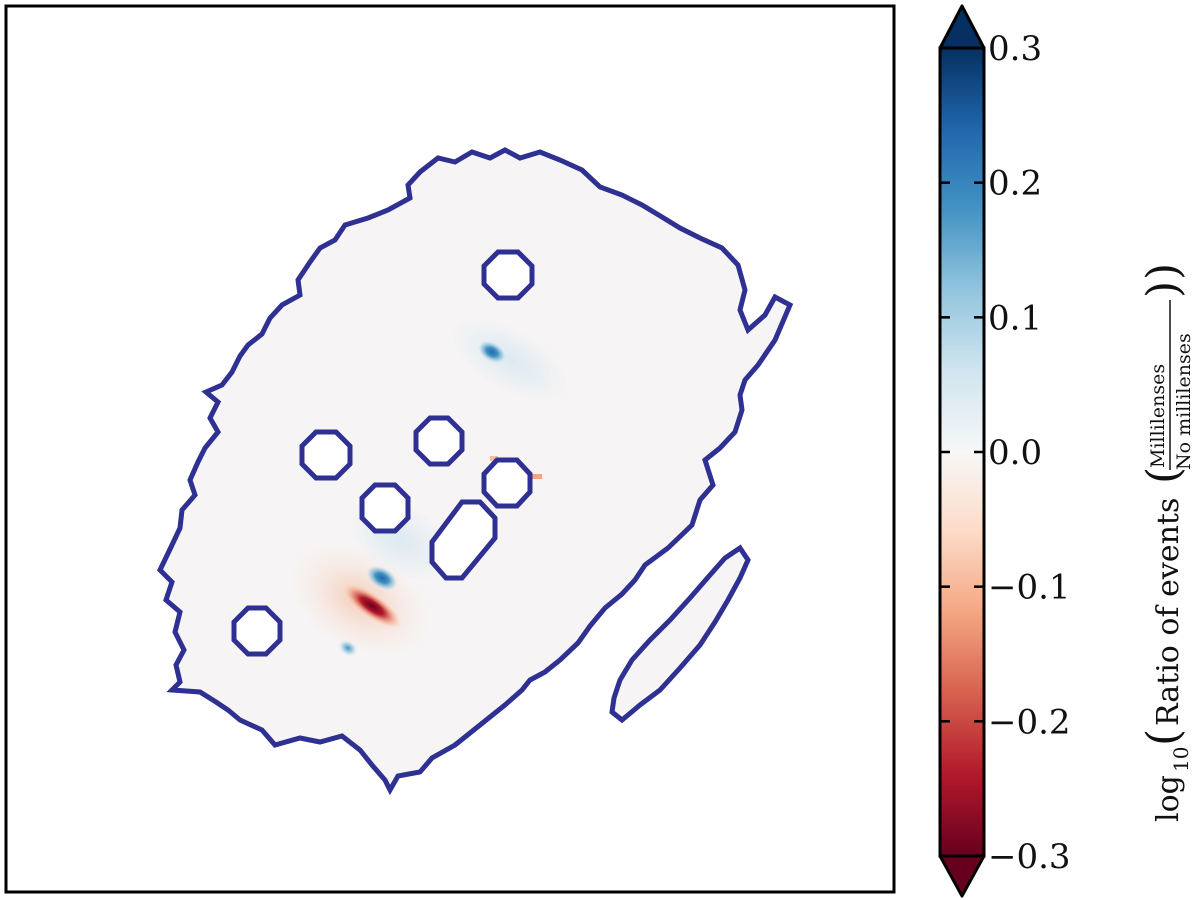  What do you see at coordinates (680, 634) in the screenshot?
I see `footprint-strip` at bounding box center [680, 634].